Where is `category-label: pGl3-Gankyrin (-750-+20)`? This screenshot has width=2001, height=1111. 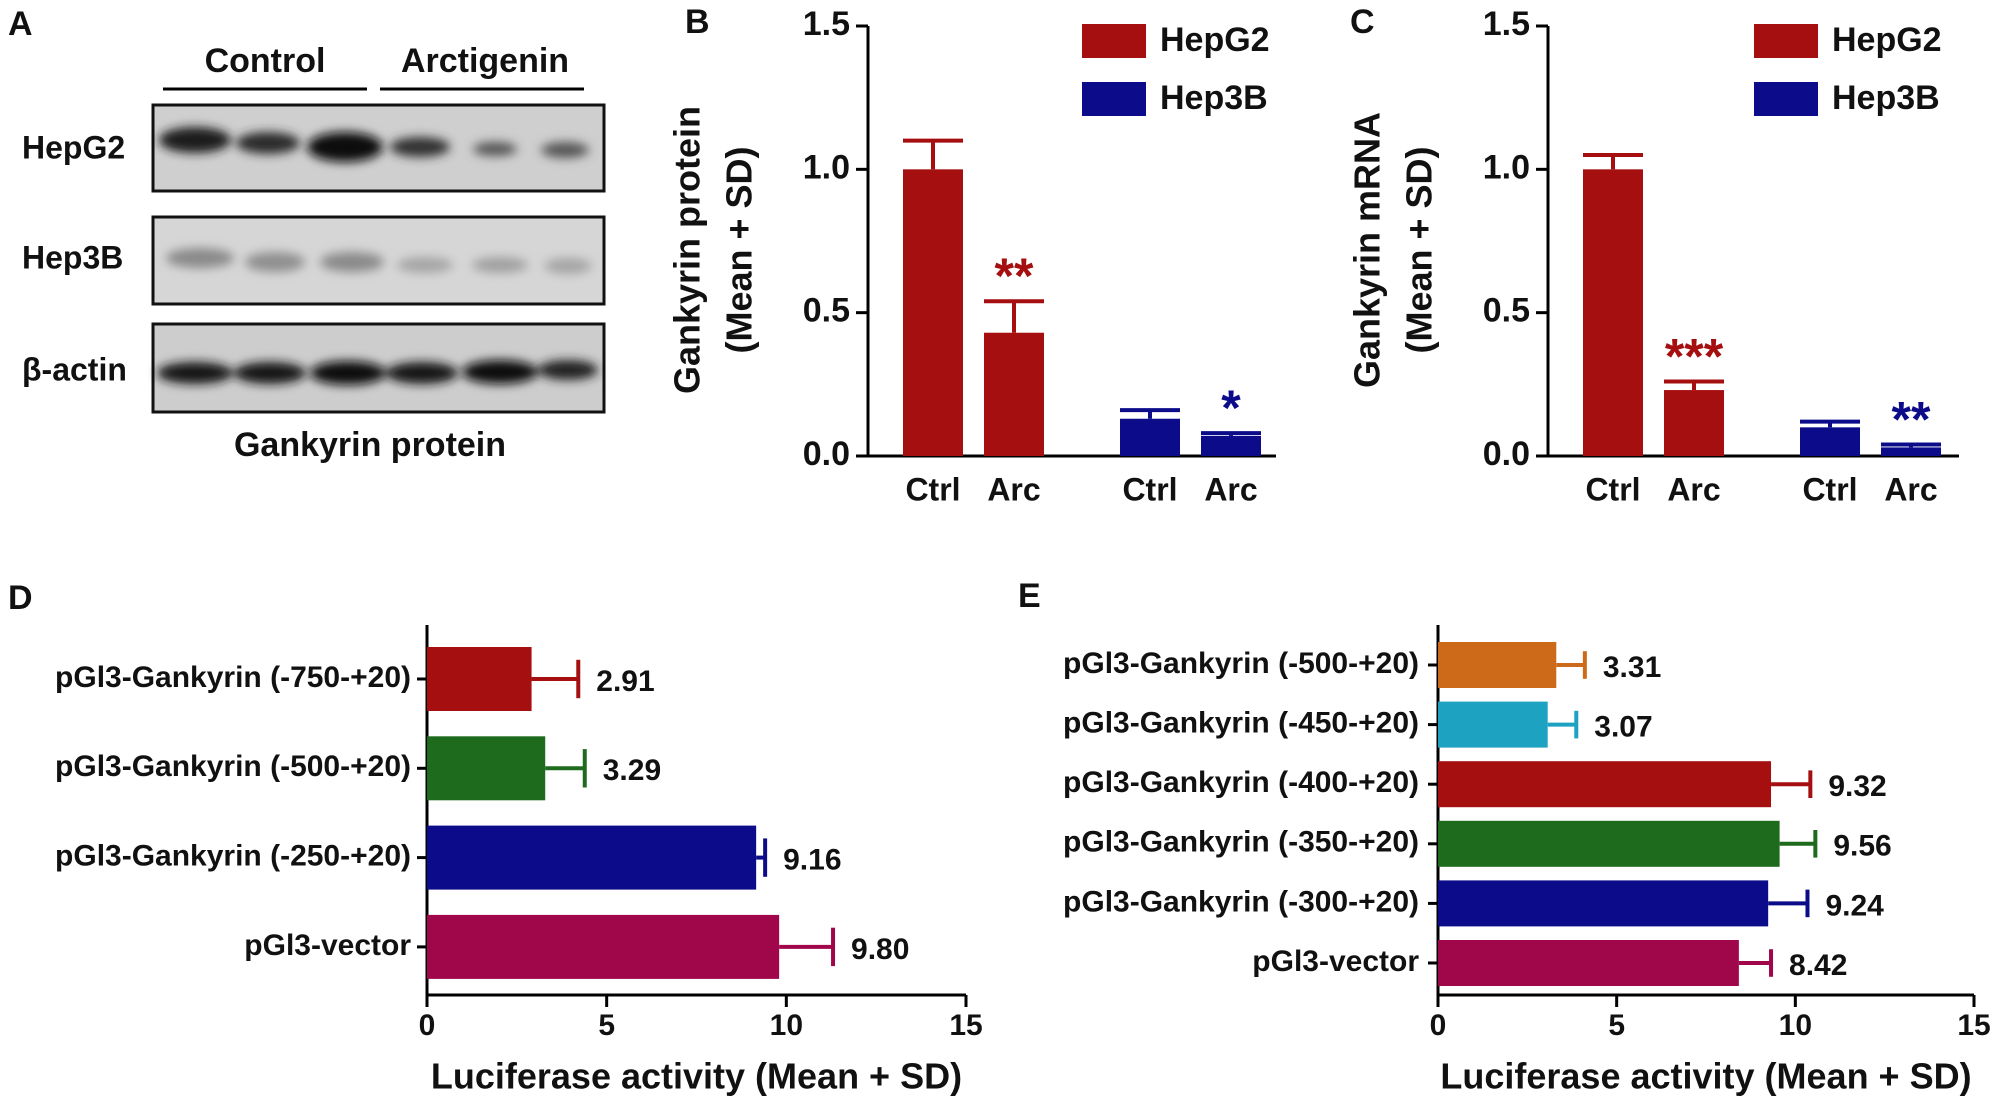
category-label: pGl3-Gankyrin (-750-+20) is located at coordinates (233, 677).